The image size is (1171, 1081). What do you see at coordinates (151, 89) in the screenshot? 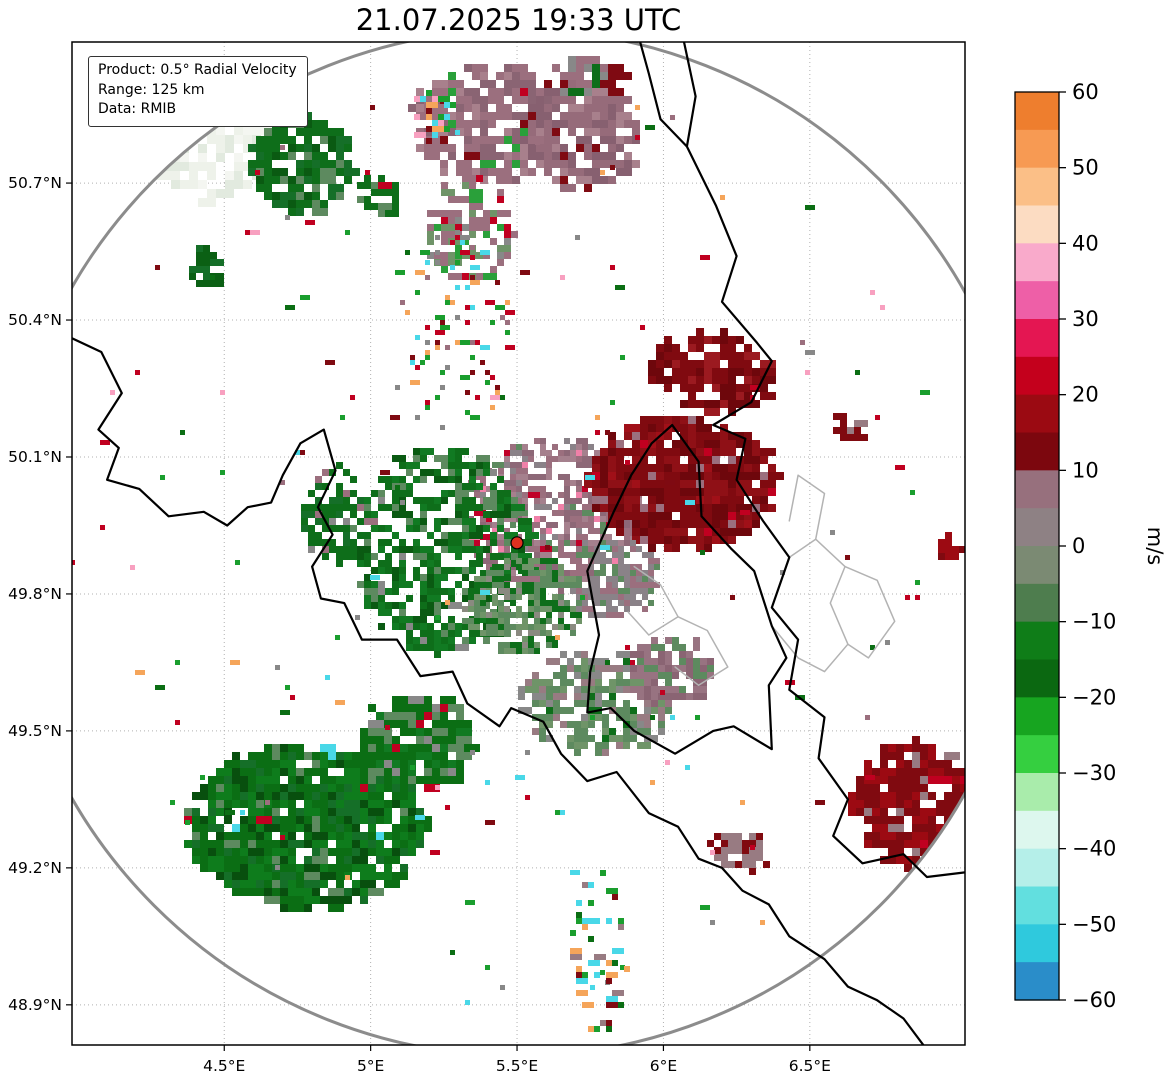
I see `info-range: Range: 125 km` at bounding box center [151, 89].